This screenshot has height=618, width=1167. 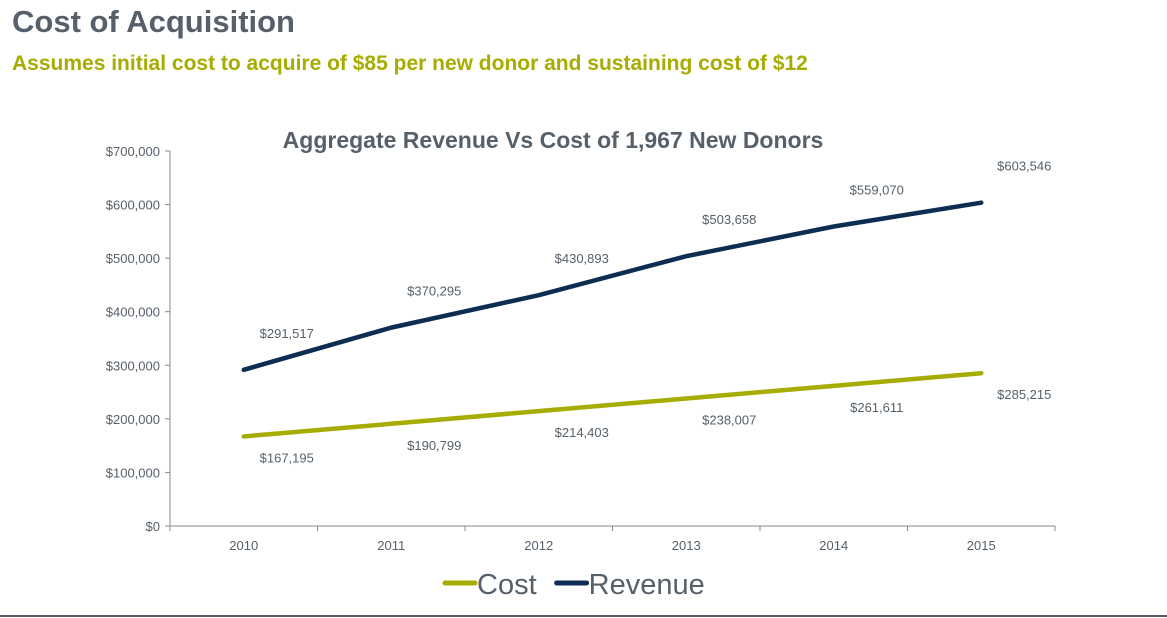 What do you see at coordinates (833, 545) in the screenshot?
I see `x-tick-label: 2014` at bounding box center [833, 545].